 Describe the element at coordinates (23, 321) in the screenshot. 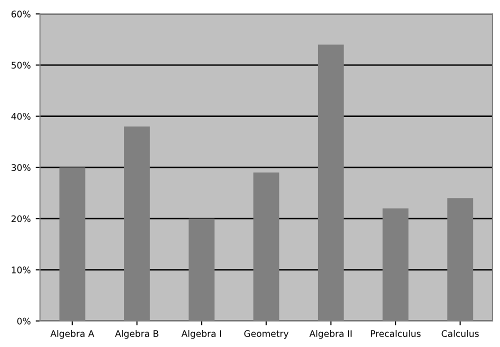

I see `y-tick-label: 0%` at that location.